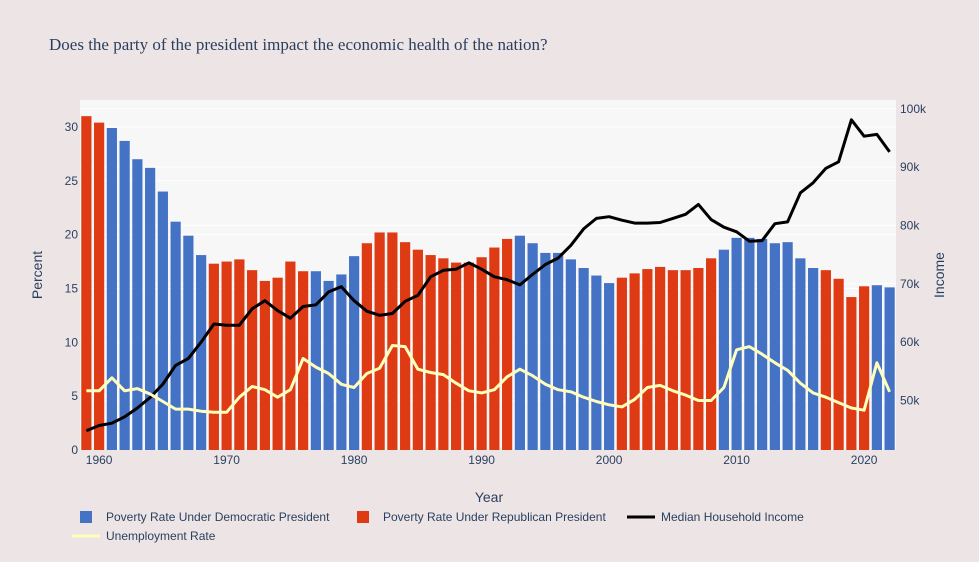 The image size is (979, 562). Describe the element at coordinates (910, 225) in the screenshot. I see `y2-tick-label: 80k` at that location.